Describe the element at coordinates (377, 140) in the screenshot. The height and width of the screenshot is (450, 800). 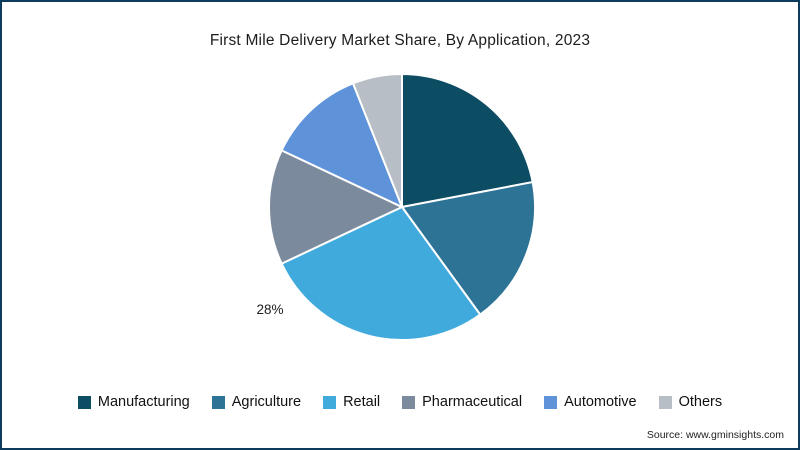
I see `pie-slice-others` at that location.